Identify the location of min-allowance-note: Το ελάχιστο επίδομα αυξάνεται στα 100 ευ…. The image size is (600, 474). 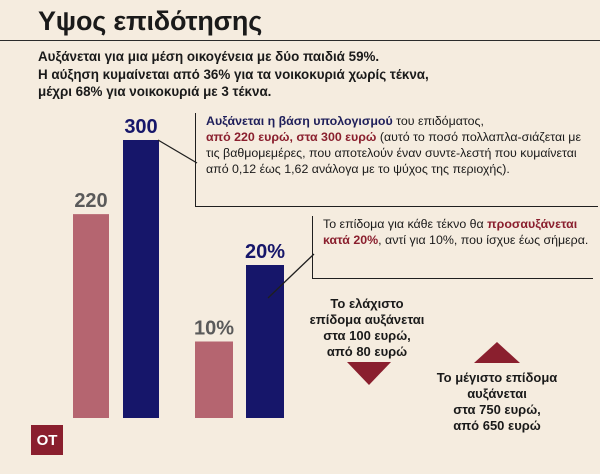
(367, 328).